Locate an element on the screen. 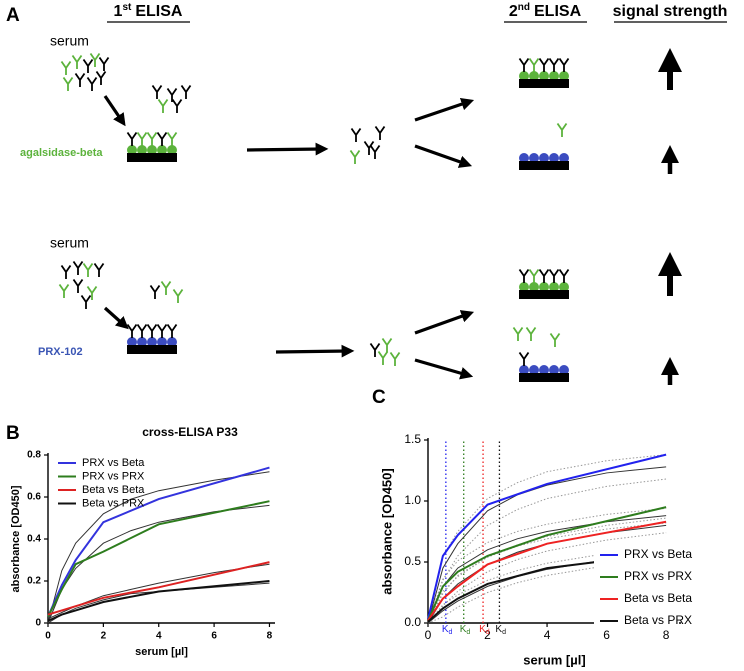 The height and width of the screenshot is (671, 744). y-tick-label: 1.5 is located at coordinates (412, 439).